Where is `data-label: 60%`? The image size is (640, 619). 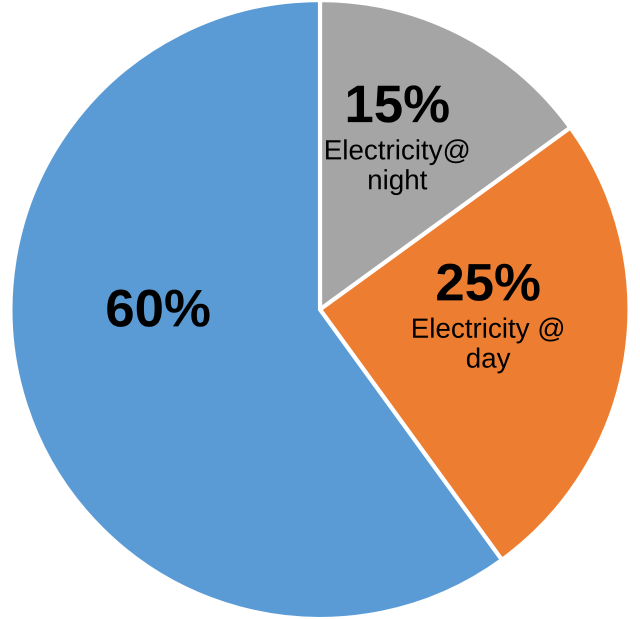 data-label: 60% is located at coordinates (158, 308).